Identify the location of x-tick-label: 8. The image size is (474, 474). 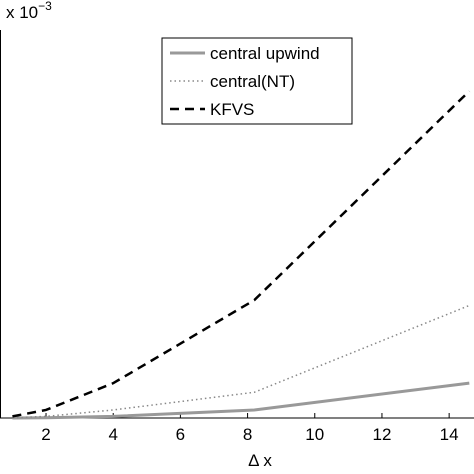
(247, 434).